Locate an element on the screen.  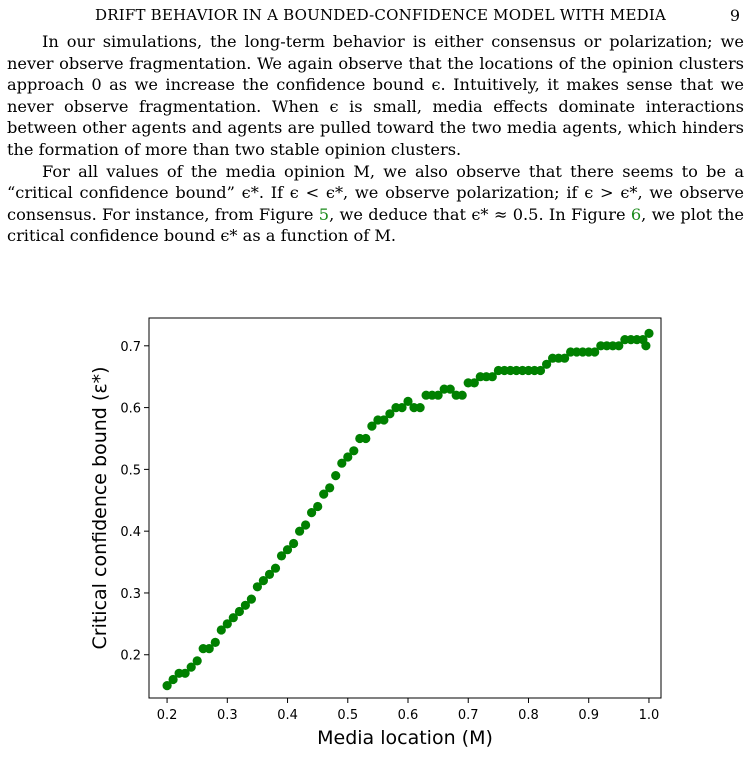
x-tick-label-6: 0.8 is located at coordinates (528, 715).